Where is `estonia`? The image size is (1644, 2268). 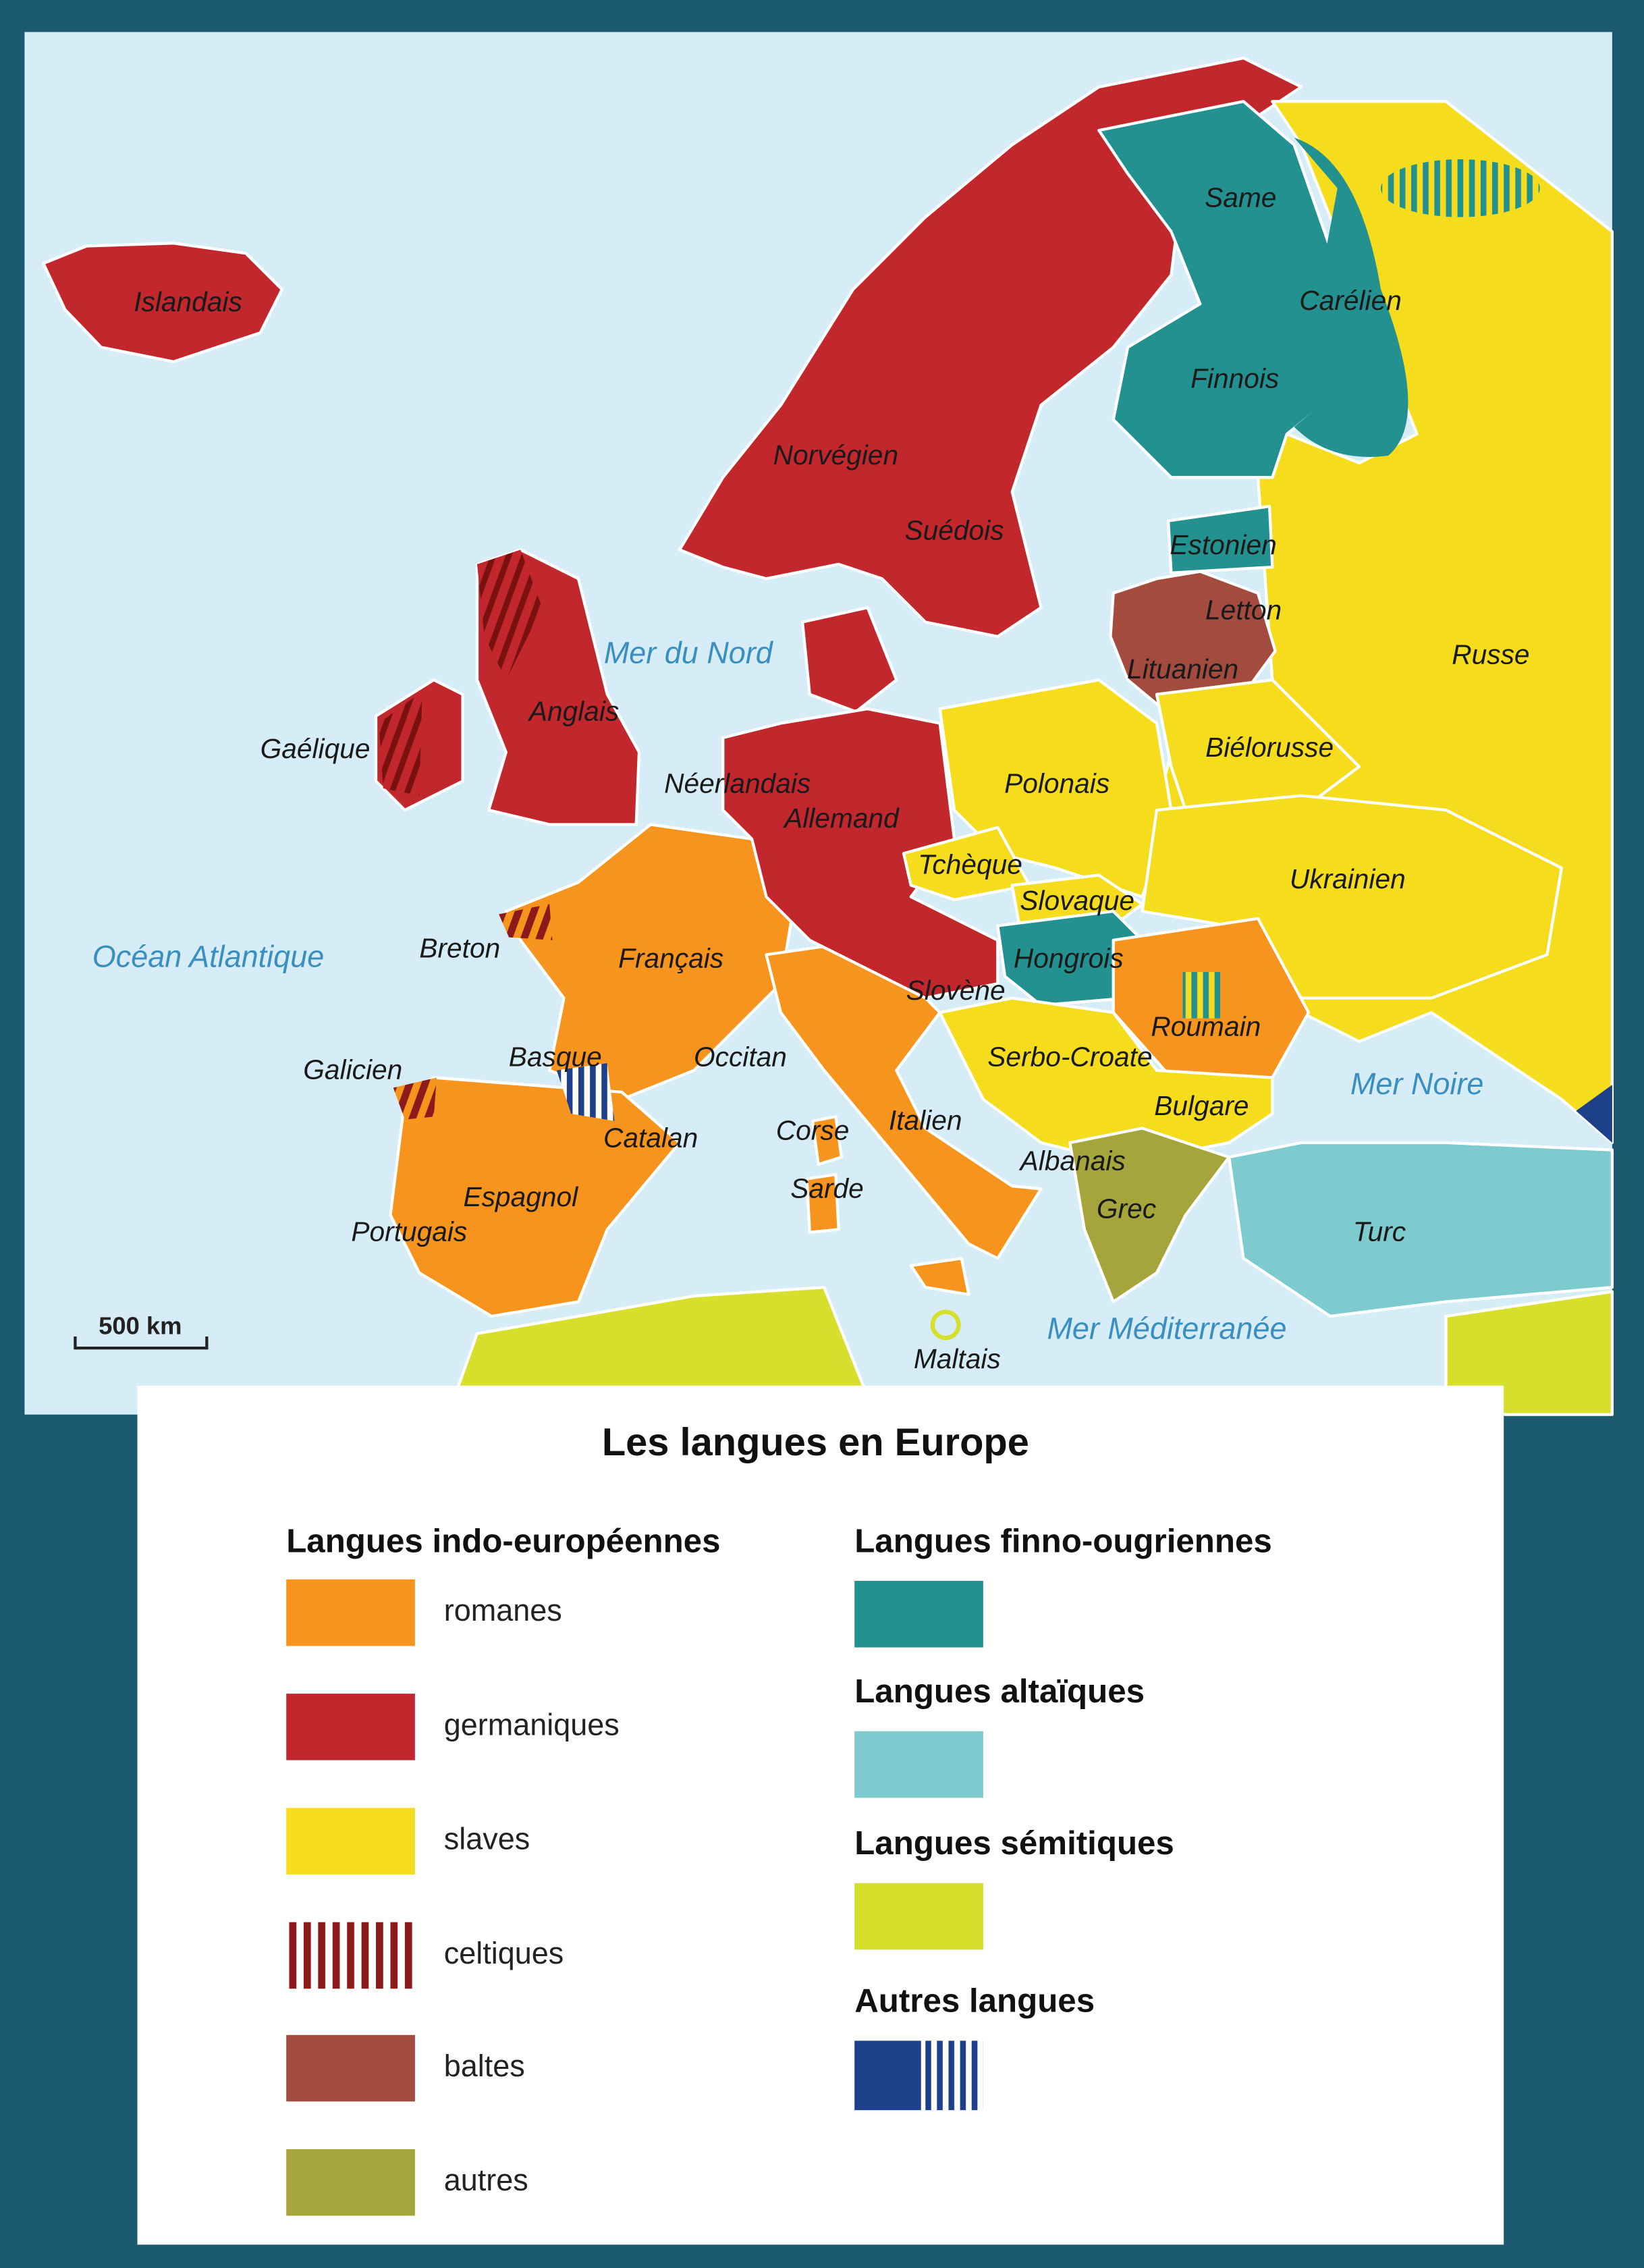 estonia is located at coordinates (1220, 539).